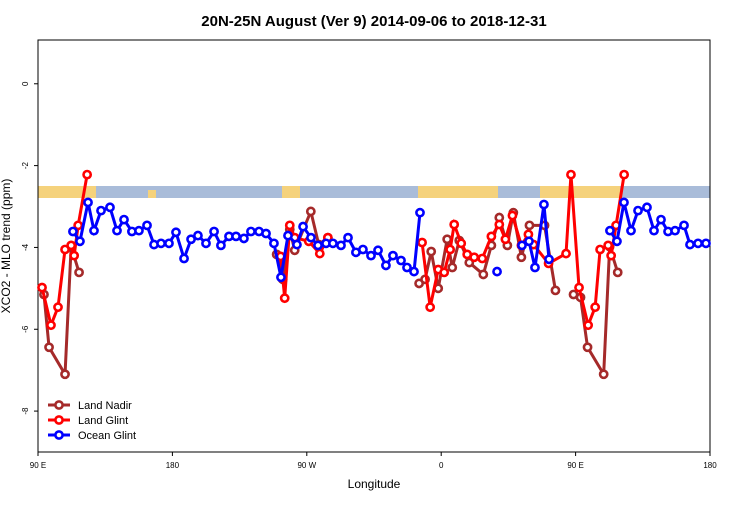 This screenshot has width=750, height=505. What do you see at coordinates (107, 436) in the screenshot?
I see `legend-label: Ocean Glint` at bounding box center [107, 436].